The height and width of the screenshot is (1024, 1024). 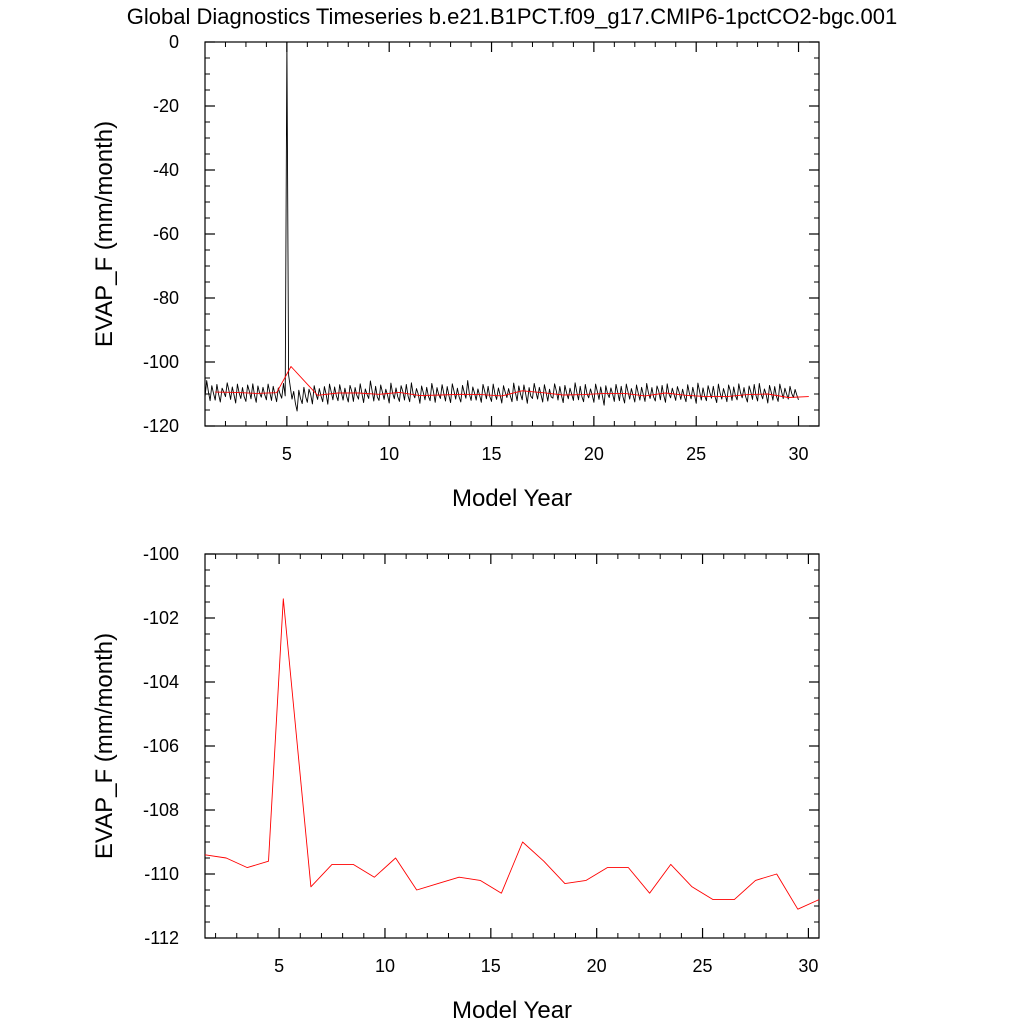 What do you see at coordinates (808, 966) in the screenshot?
I see `bottom-x-tick-label: 30` at bounding box center [808, 966].